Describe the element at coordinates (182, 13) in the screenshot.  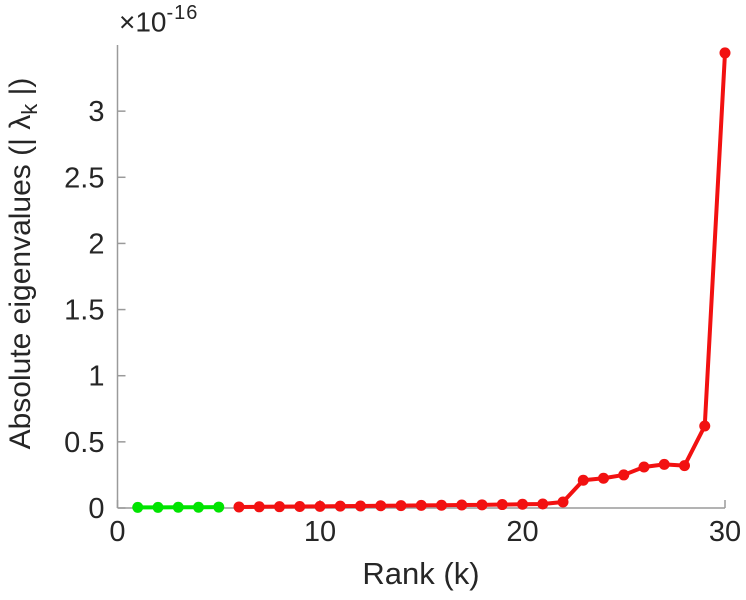
I see `exponent-power: -16` at that location.